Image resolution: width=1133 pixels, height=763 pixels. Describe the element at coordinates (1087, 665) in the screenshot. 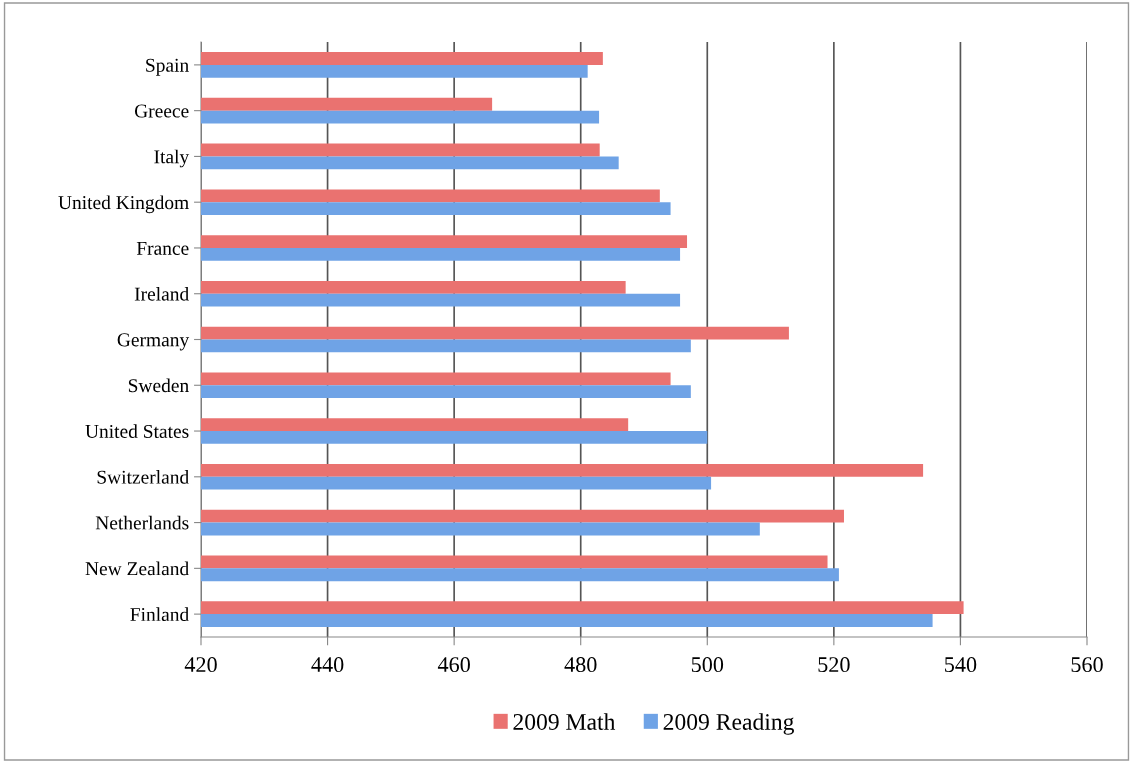

I see `x-tick-label: 560` at that location.